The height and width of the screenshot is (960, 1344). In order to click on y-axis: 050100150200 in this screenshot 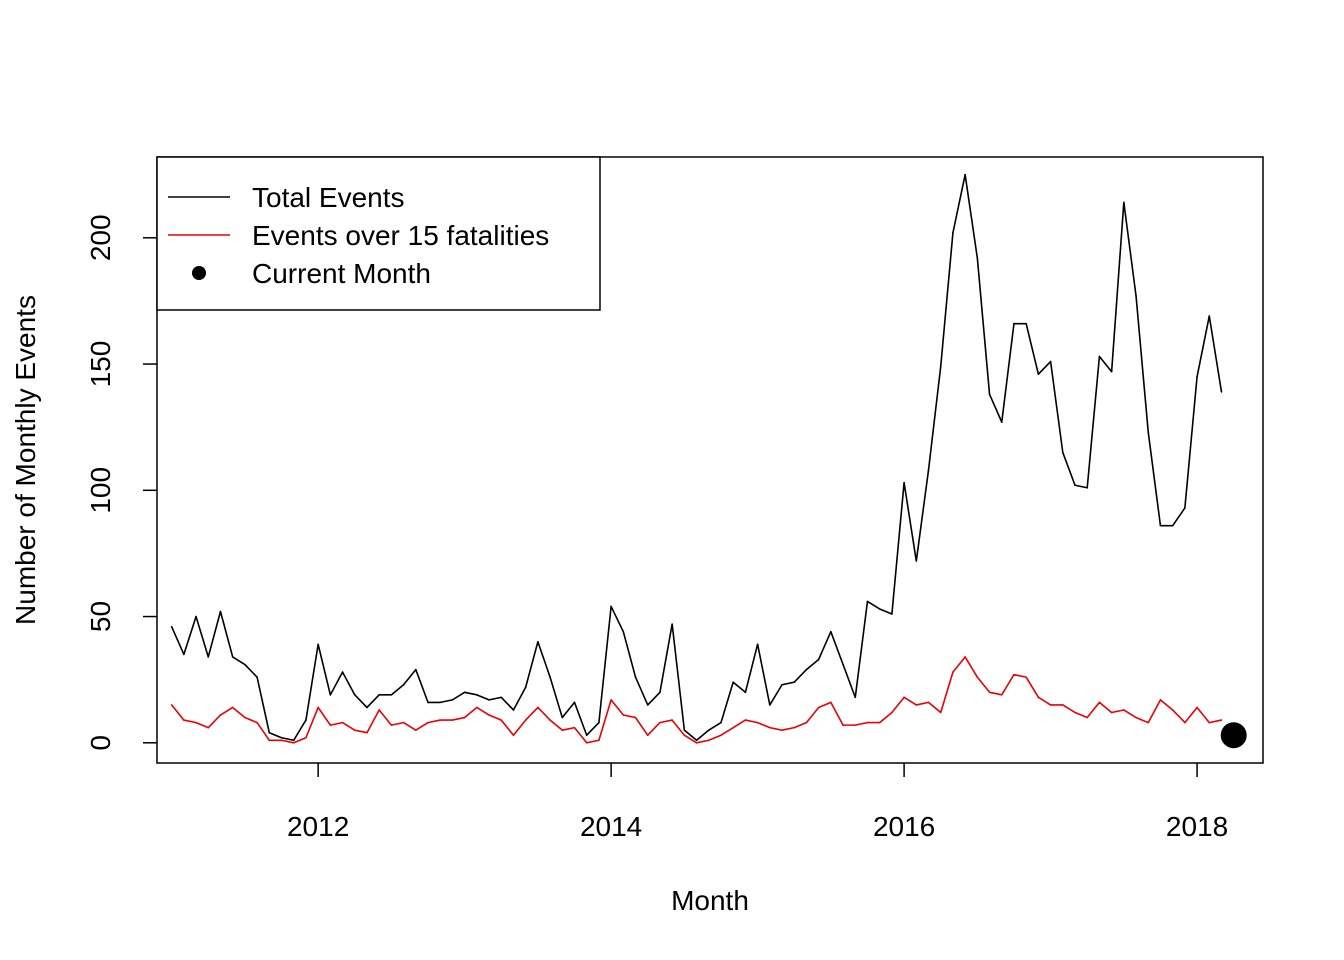, I will do `click(121, 482)`.